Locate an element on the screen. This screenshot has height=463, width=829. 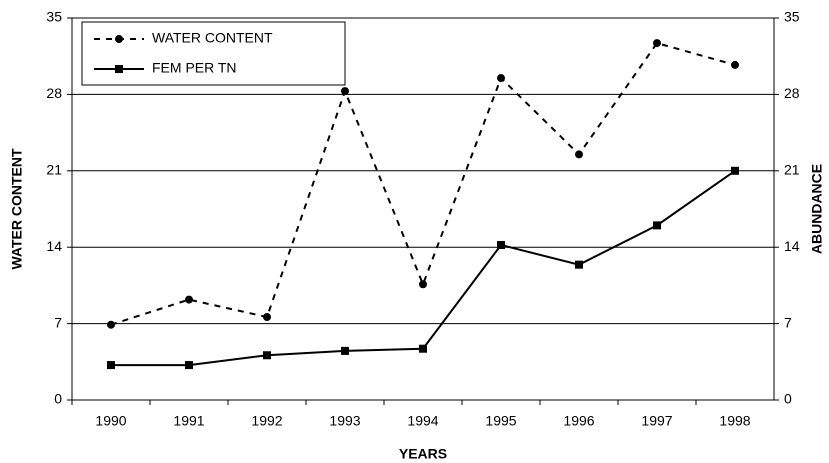
y-tick-label: 28 is located at coordinates (54, 93).